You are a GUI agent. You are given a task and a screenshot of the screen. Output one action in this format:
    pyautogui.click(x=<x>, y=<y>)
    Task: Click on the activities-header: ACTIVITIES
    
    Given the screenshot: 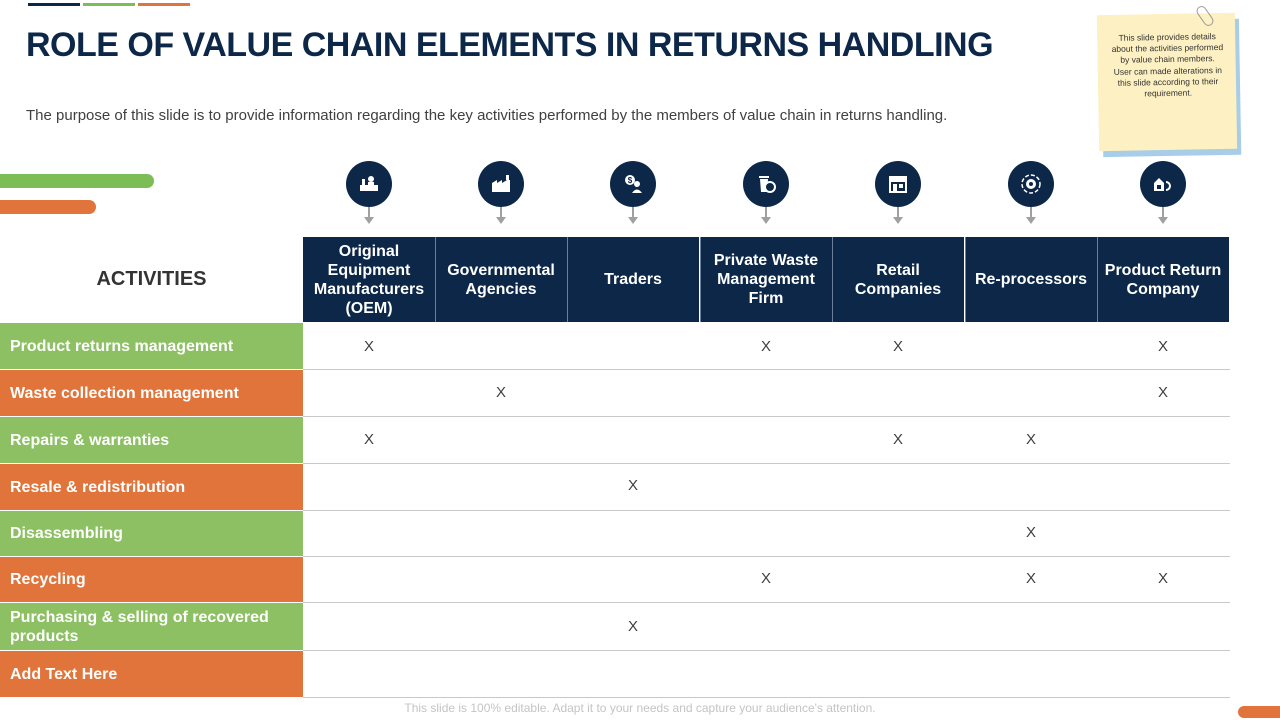 What is the action you would take?
    pyautogui.click(x=151, y=279)
    